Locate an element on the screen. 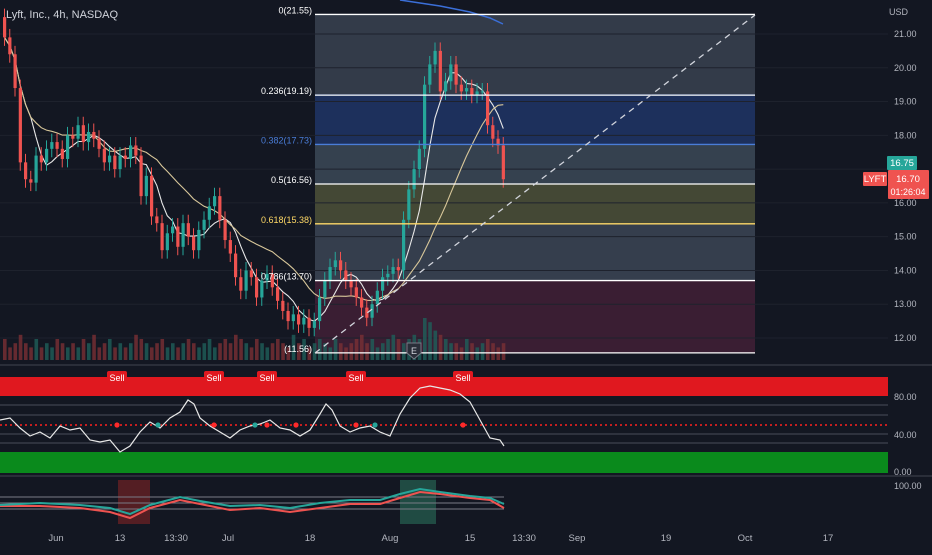  oversold-band is located at coordinates (444, 462).